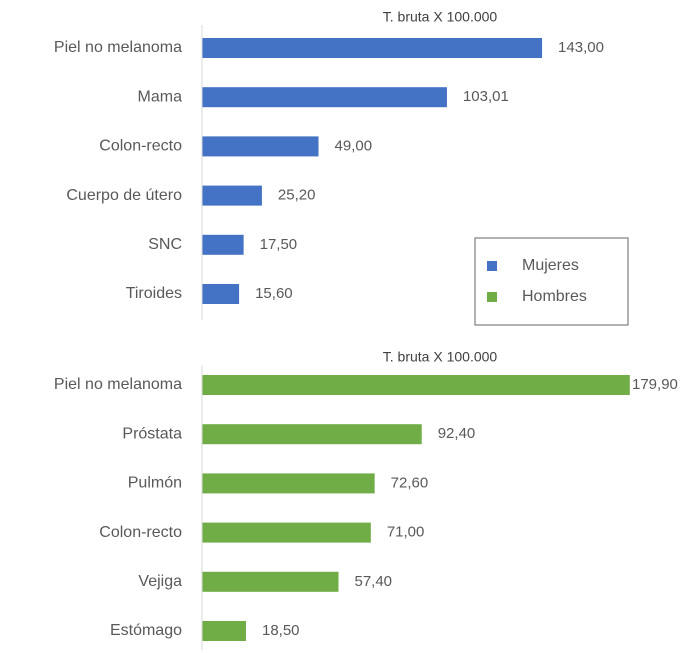 Image resolution: width=697 pixels, height=653 pixels. Describe the element at coordinates (297, 195) in the screenshot. I see `value-label: 25,20` at that location.